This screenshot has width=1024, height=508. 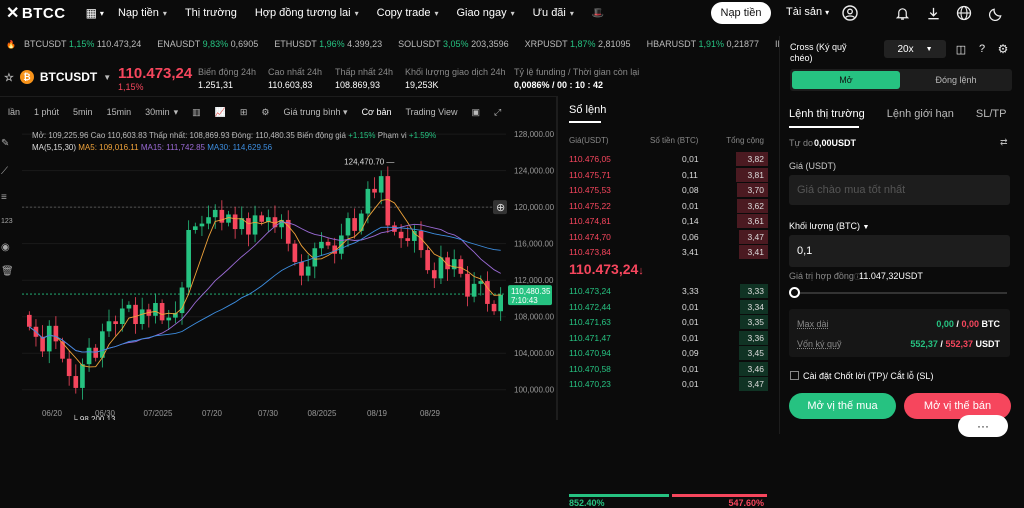 What do you see at coordinates (407, 13) in the screenshot?
I see `nav-item-3: Copy trade ▾` at bounding box center [407, 13].